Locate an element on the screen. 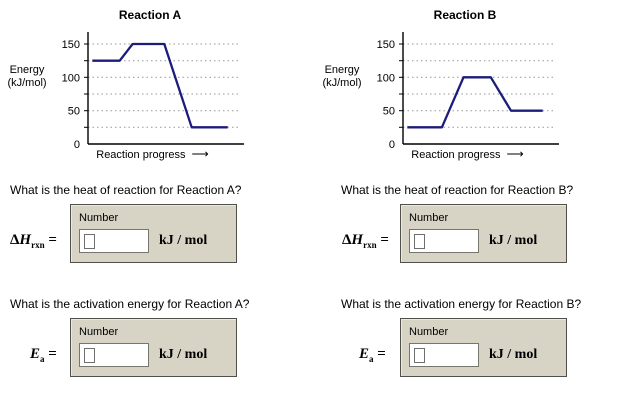 The image size is (629, 400). reaction-a-energy-diagram: 150 100 50 0 is located at coordinates (153, 91).